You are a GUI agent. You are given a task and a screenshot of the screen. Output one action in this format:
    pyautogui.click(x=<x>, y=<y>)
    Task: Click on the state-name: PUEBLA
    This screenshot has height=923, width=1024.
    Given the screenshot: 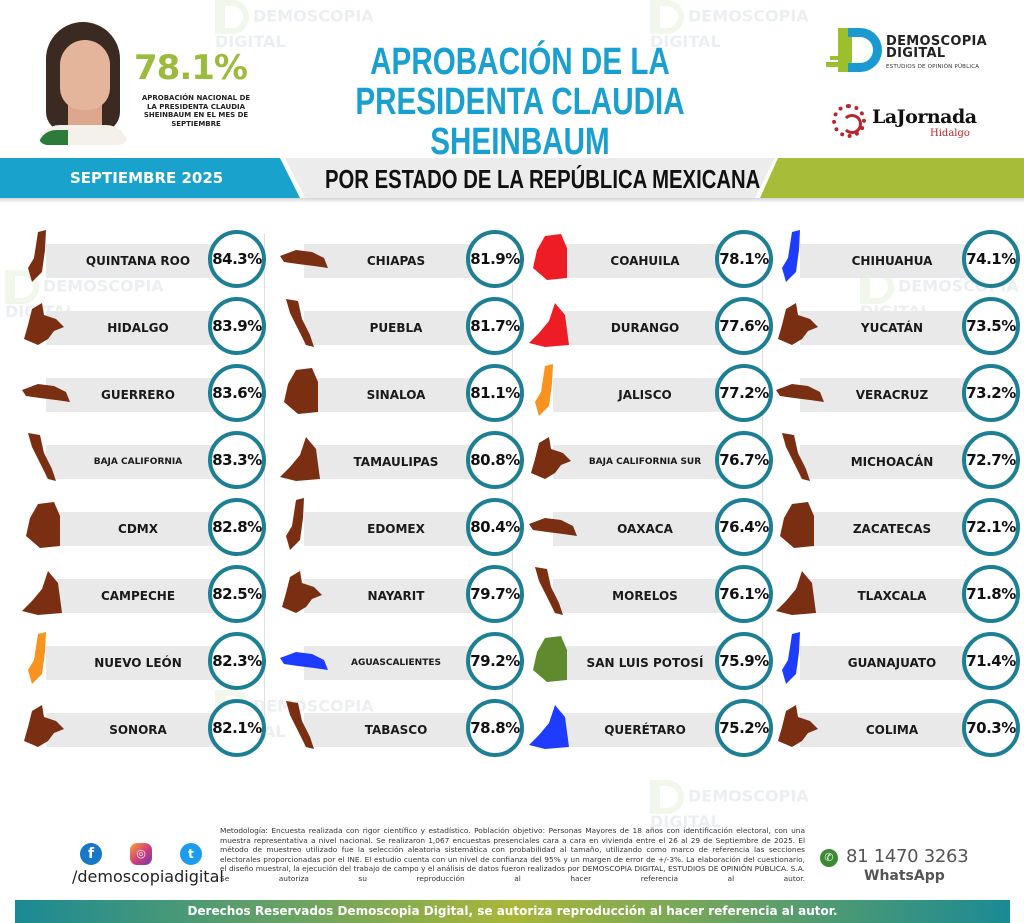 What is the action you would take?
    pyautogui.click(x=396, y=328)
    